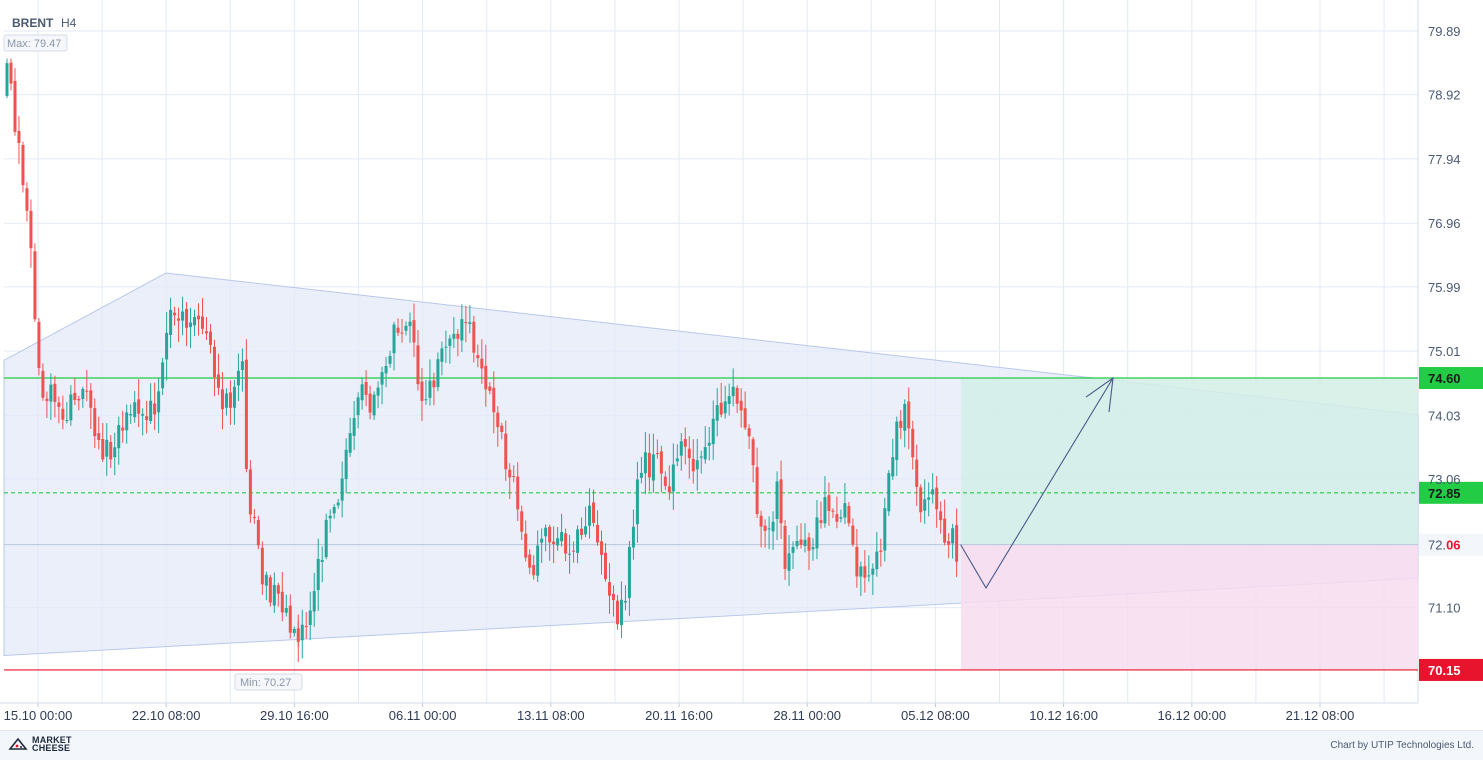 The height and width of the screenshot is (760, 1483). Describe the element at coordinates (1444, 31) in the screenshot. I see `y-tick-label: 79.89` at that location.